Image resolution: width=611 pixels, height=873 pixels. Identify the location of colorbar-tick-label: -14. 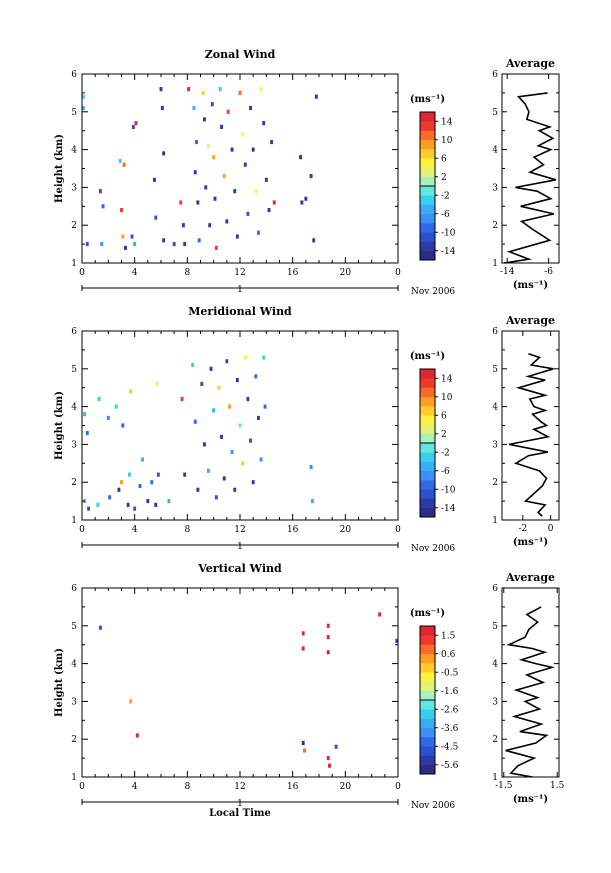
(448, 509).